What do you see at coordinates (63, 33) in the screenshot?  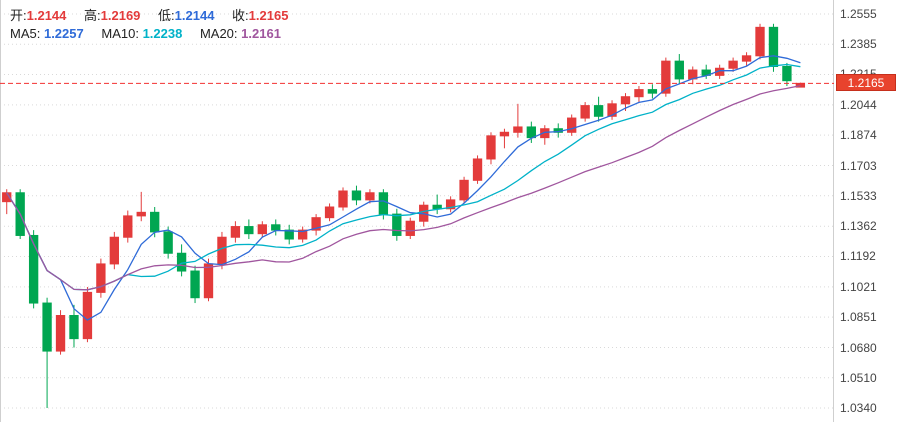 I see `ma5-value: 1.2257` at bounding box center [63, 33].